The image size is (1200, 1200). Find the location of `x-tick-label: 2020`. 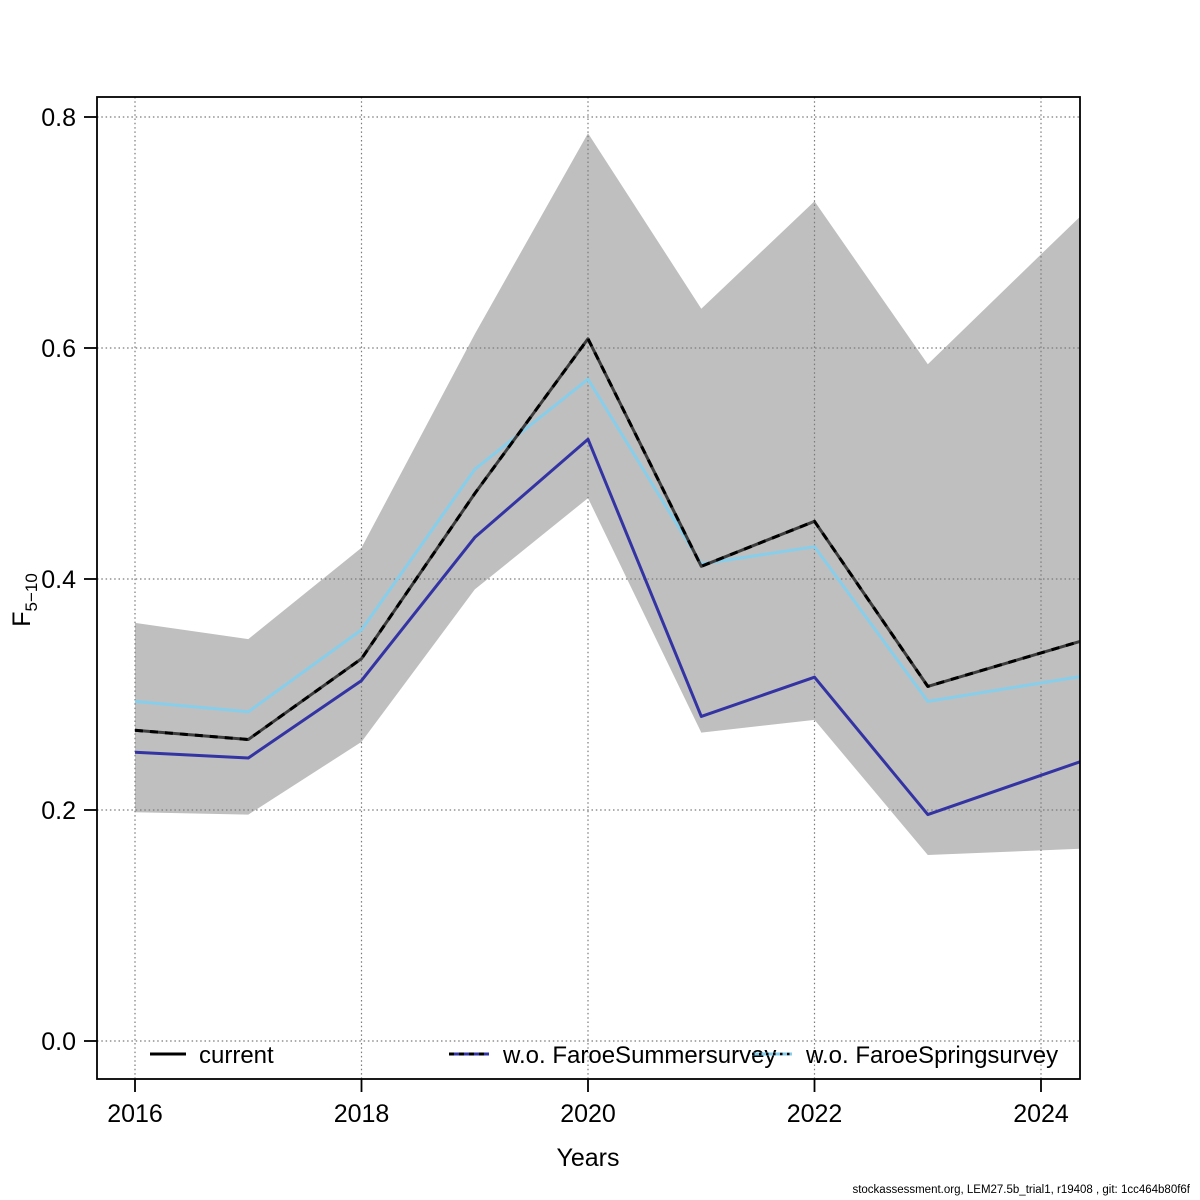

x-tick-label: 2020 is located at coordinates (588, 1114).